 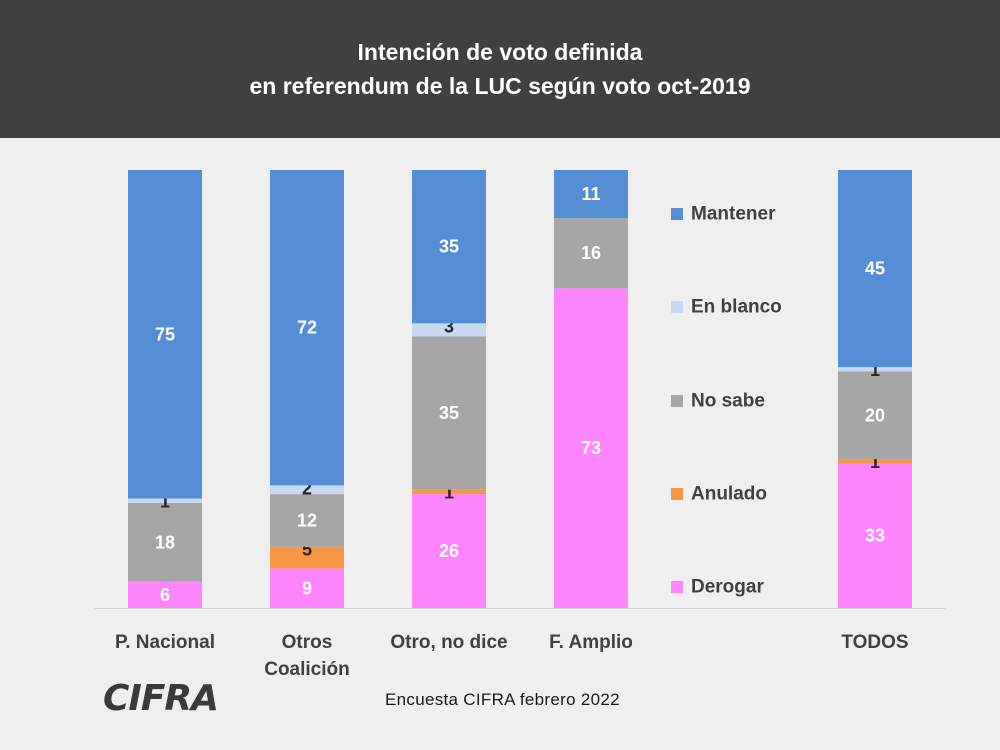 I want to click on category-label-p-nacional: P. Nacional, so click(x=165, y=642).